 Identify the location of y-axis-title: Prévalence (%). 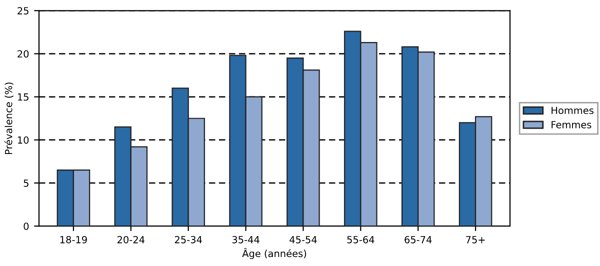
(9, 118).